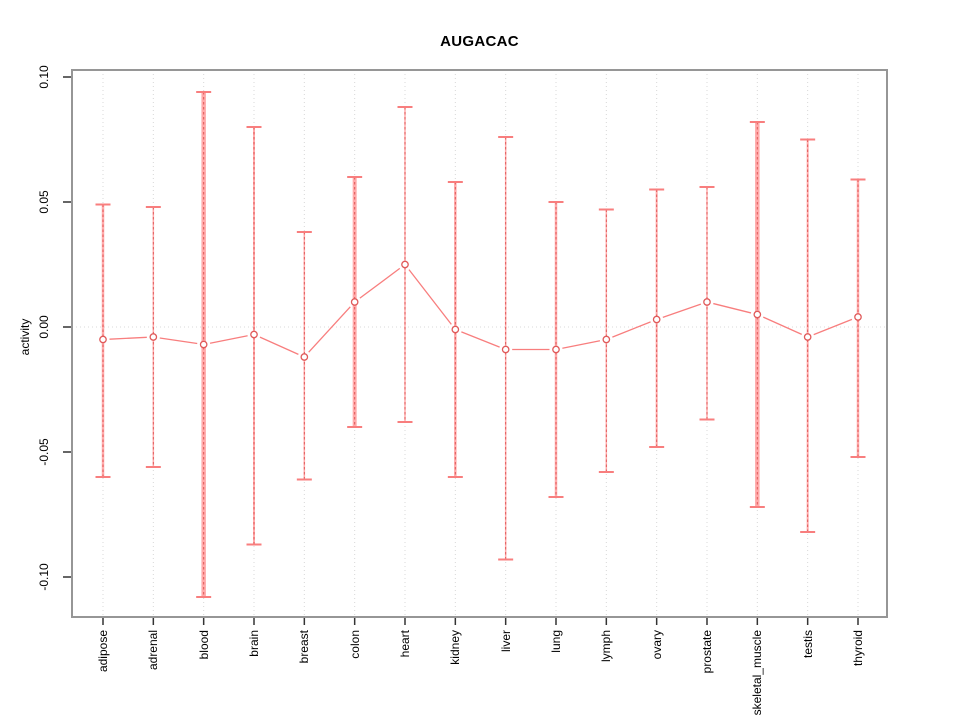  What do you see at coordinates (656, 319) in the screenshot?
I see `data-point-ovary` at bounding box center [656, 319].